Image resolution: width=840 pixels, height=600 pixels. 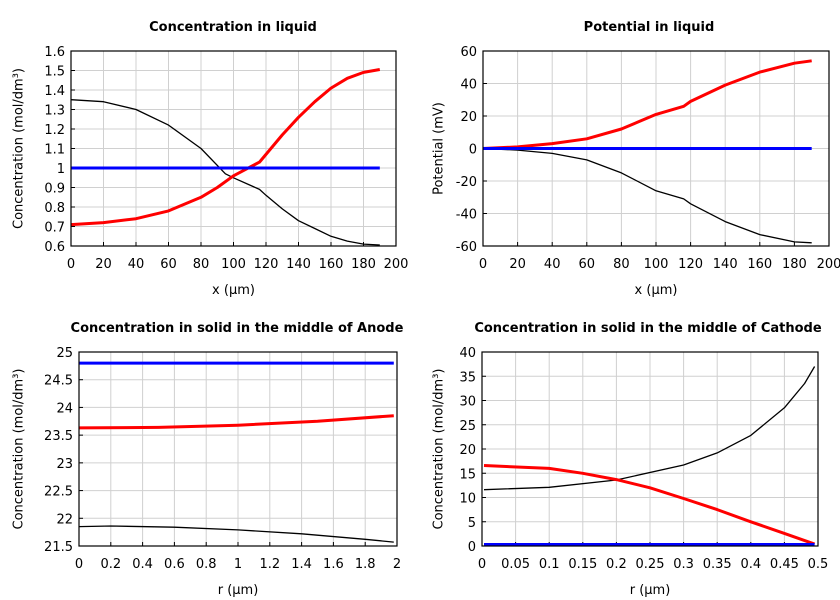 I want to click on y-tick-label: 1.4, so click(x=54, y=91).